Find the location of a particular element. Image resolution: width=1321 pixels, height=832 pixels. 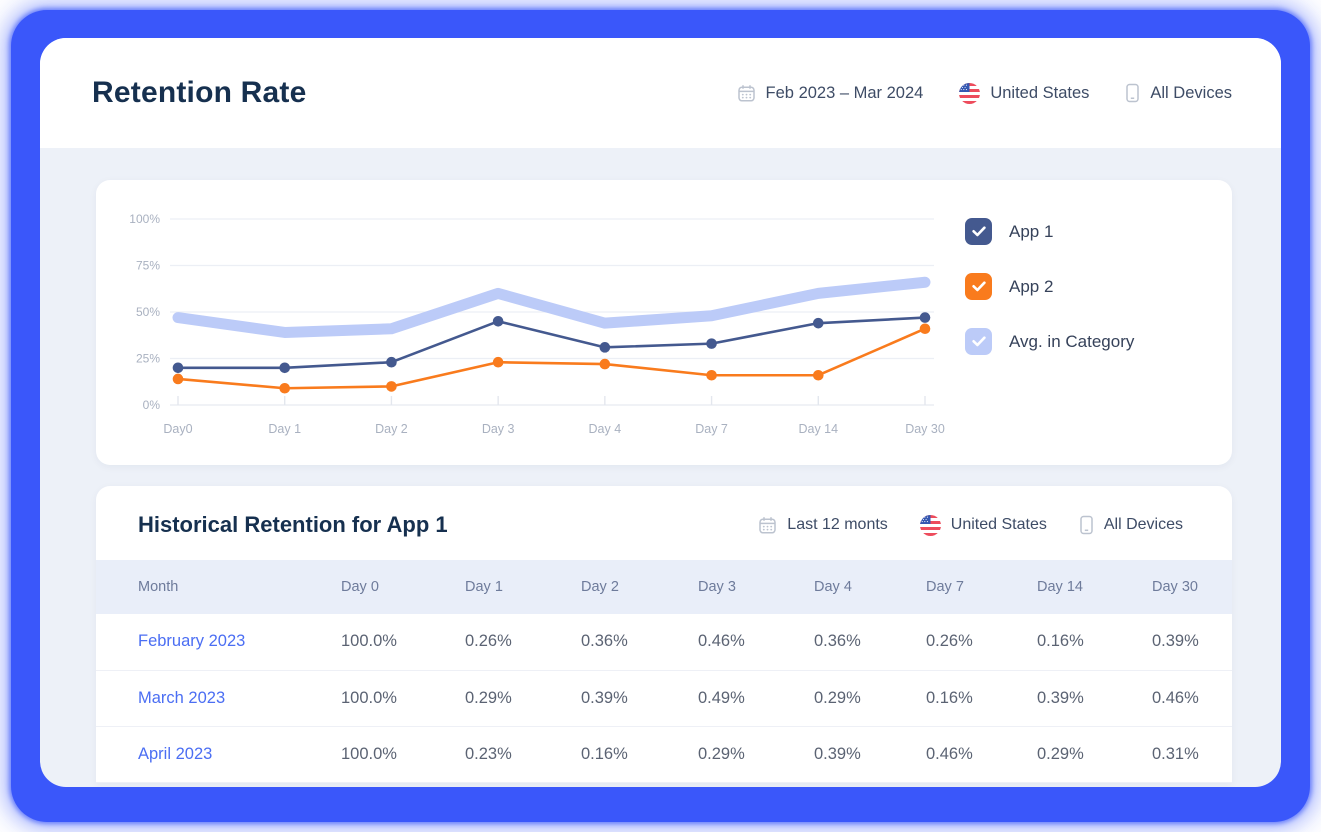

retention-value: 0.31% is located at coordinates (1192, 754).